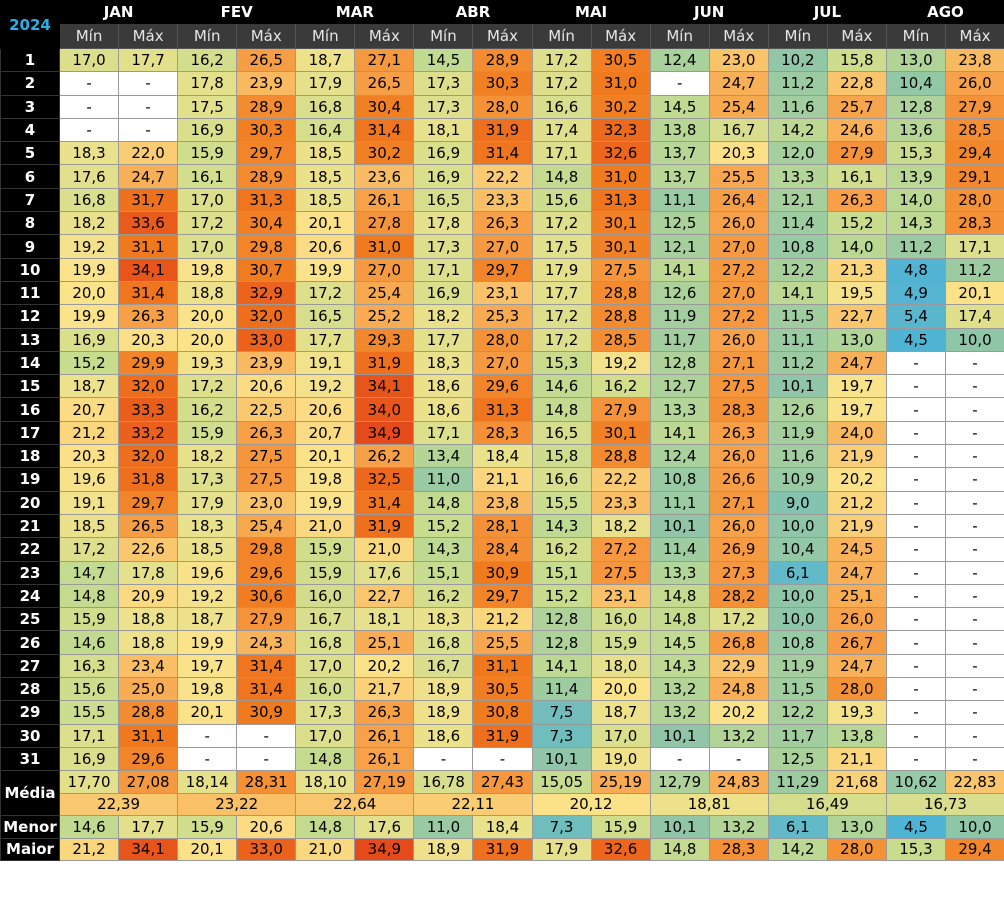 This screenshot has width=1004, height=905. What do you see at coordinates (89, 433) in the screenshot?
I see `temp-cell: 21,2` at bounding box center [89, 433].